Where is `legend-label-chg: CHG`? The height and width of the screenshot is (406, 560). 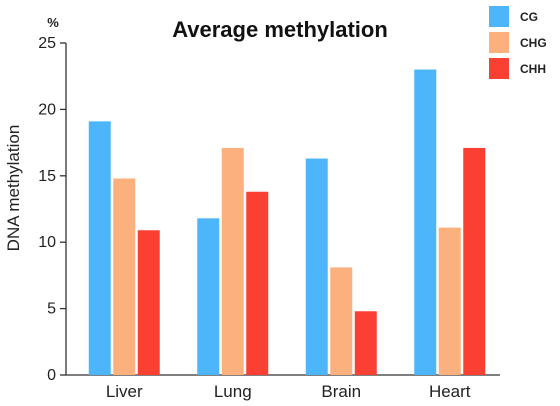 legend-label-chg: CHG is located at coordinates (533, 43).